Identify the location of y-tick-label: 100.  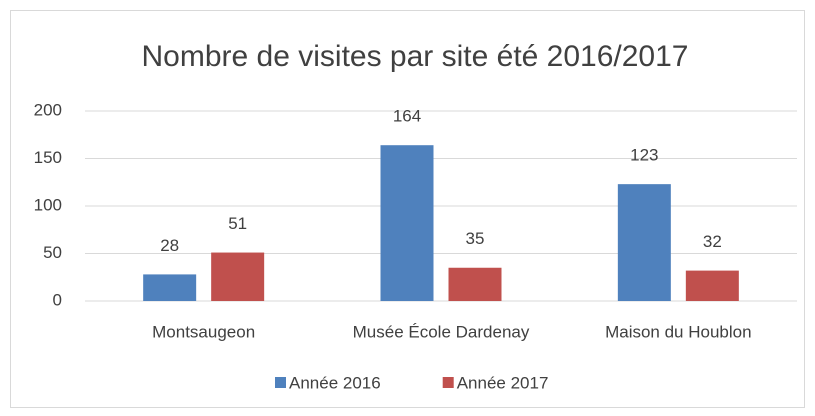
(48, 204).